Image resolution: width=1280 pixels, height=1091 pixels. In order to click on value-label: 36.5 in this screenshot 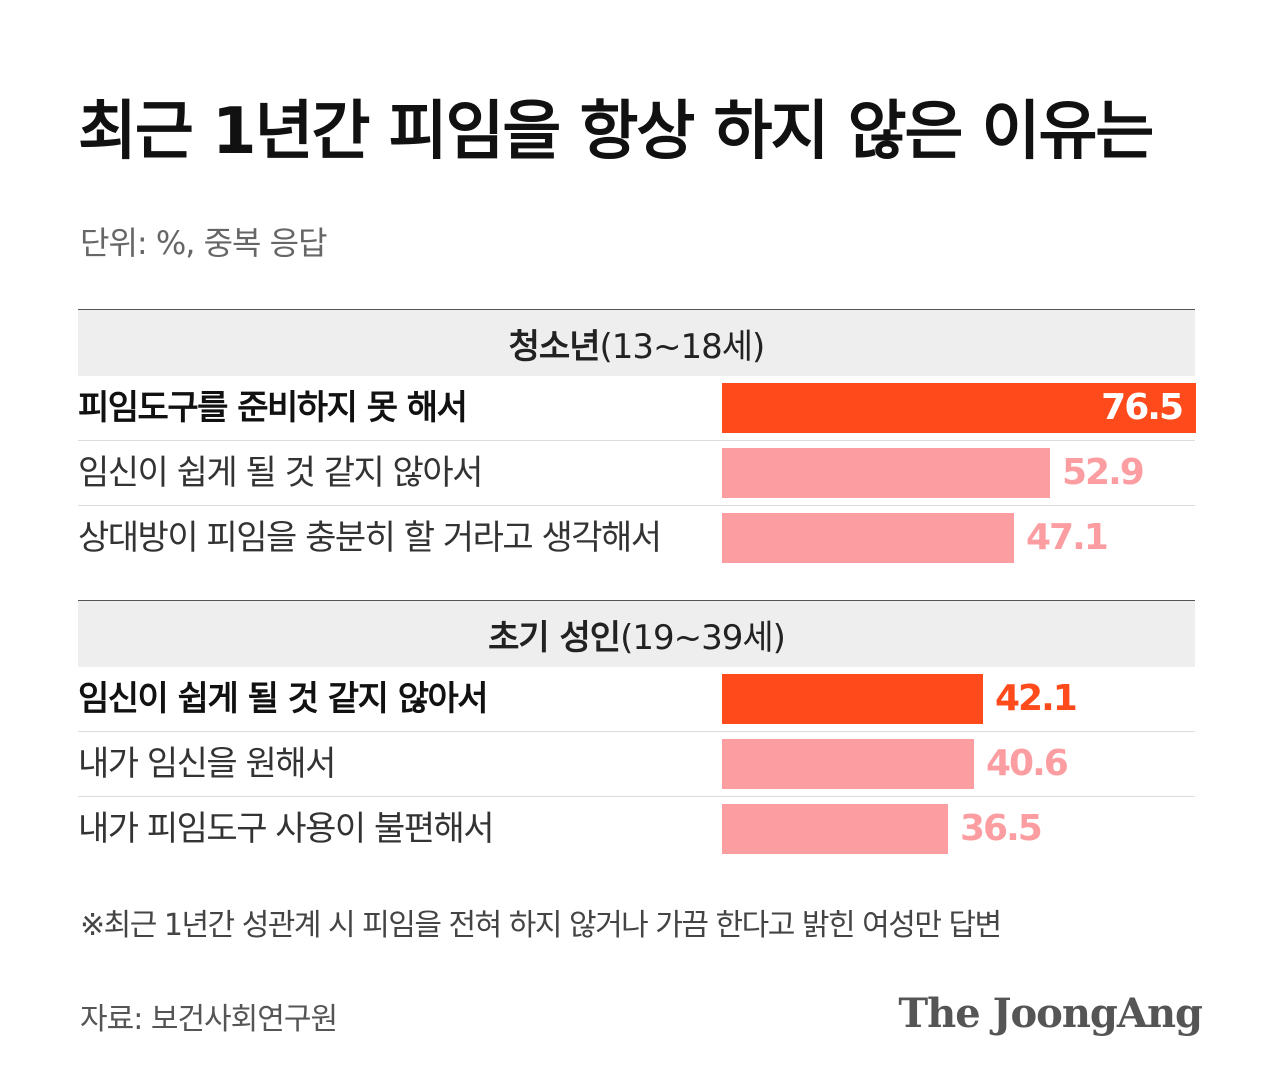, I will do `click(1001, 828)`.